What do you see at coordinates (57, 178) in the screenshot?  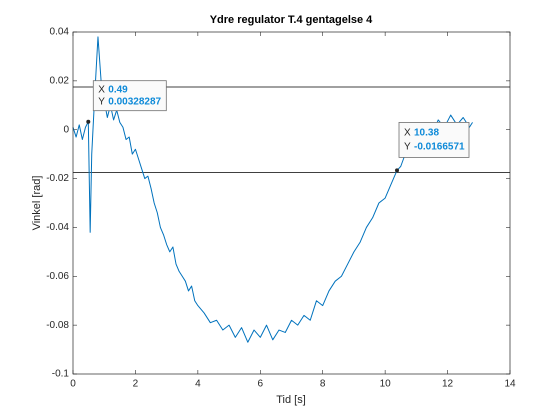 I see `y-tick-label: -0.02` at bounding box center [57, 178].